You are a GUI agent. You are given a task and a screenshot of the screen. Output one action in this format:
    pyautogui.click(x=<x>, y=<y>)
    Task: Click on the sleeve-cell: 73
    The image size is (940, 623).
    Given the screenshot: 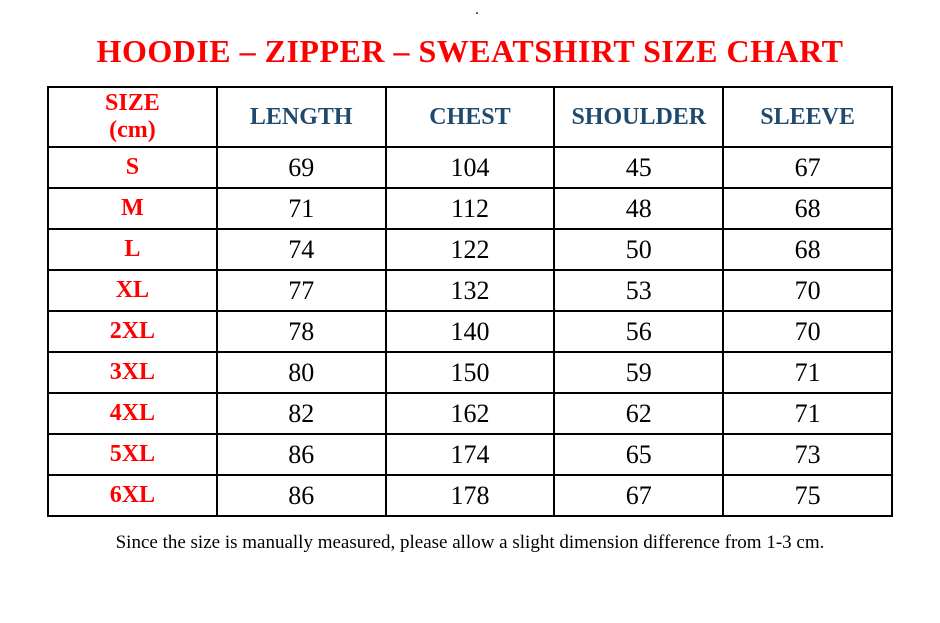 What is the action you would take?
    pyautogui.click(x=807, y=454)
    